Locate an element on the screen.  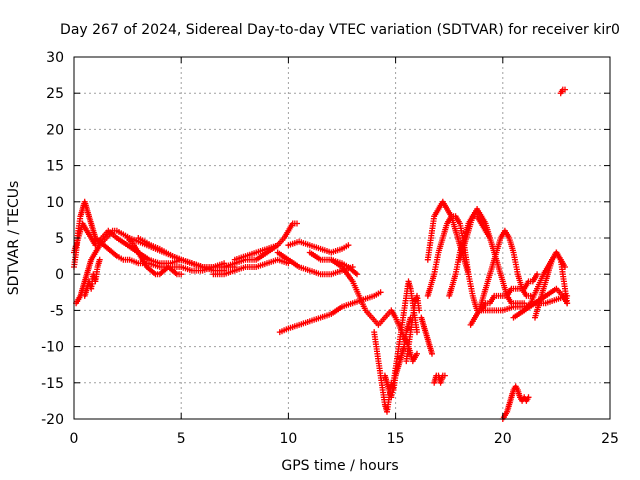
y-tick-label: 30 is located at coordinates (55, 58).